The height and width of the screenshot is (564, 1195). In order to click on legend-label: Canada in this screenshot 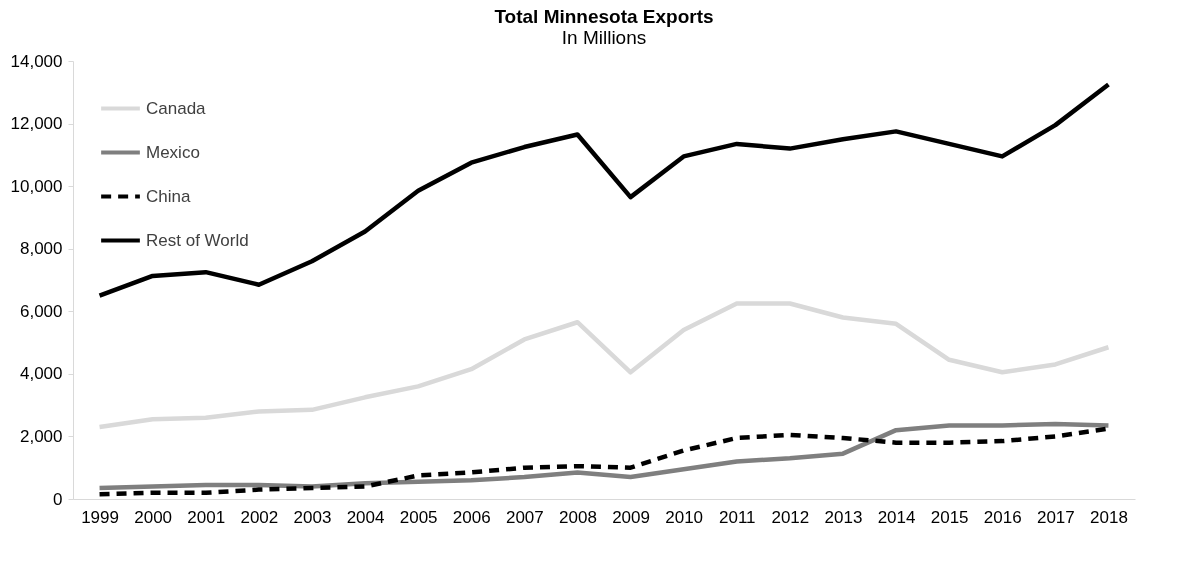, I will do `click(176, 108)`.